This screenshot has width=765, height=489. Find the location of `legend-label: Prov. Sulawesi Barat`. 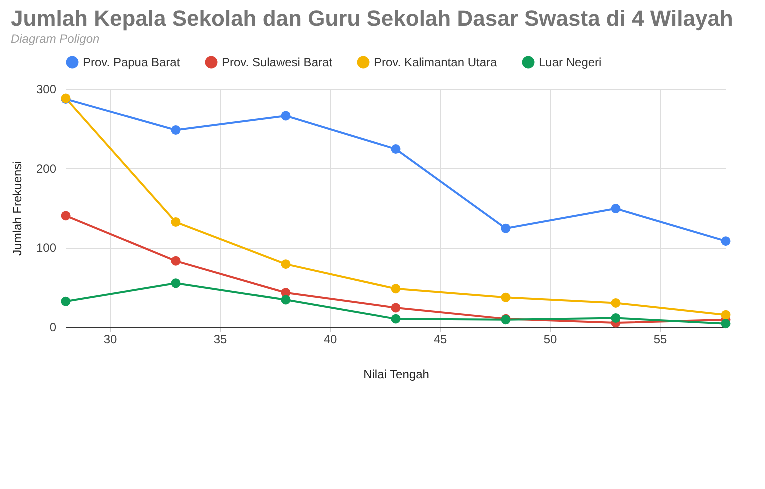

legend-label: Prov. Sulawesi Barat is located at coordinates (278, 63).